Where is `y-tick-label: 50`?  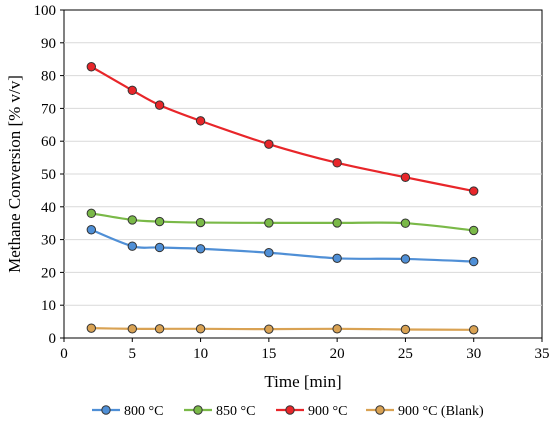
y-tick-label: 50 is located at coordinates (48, 175).